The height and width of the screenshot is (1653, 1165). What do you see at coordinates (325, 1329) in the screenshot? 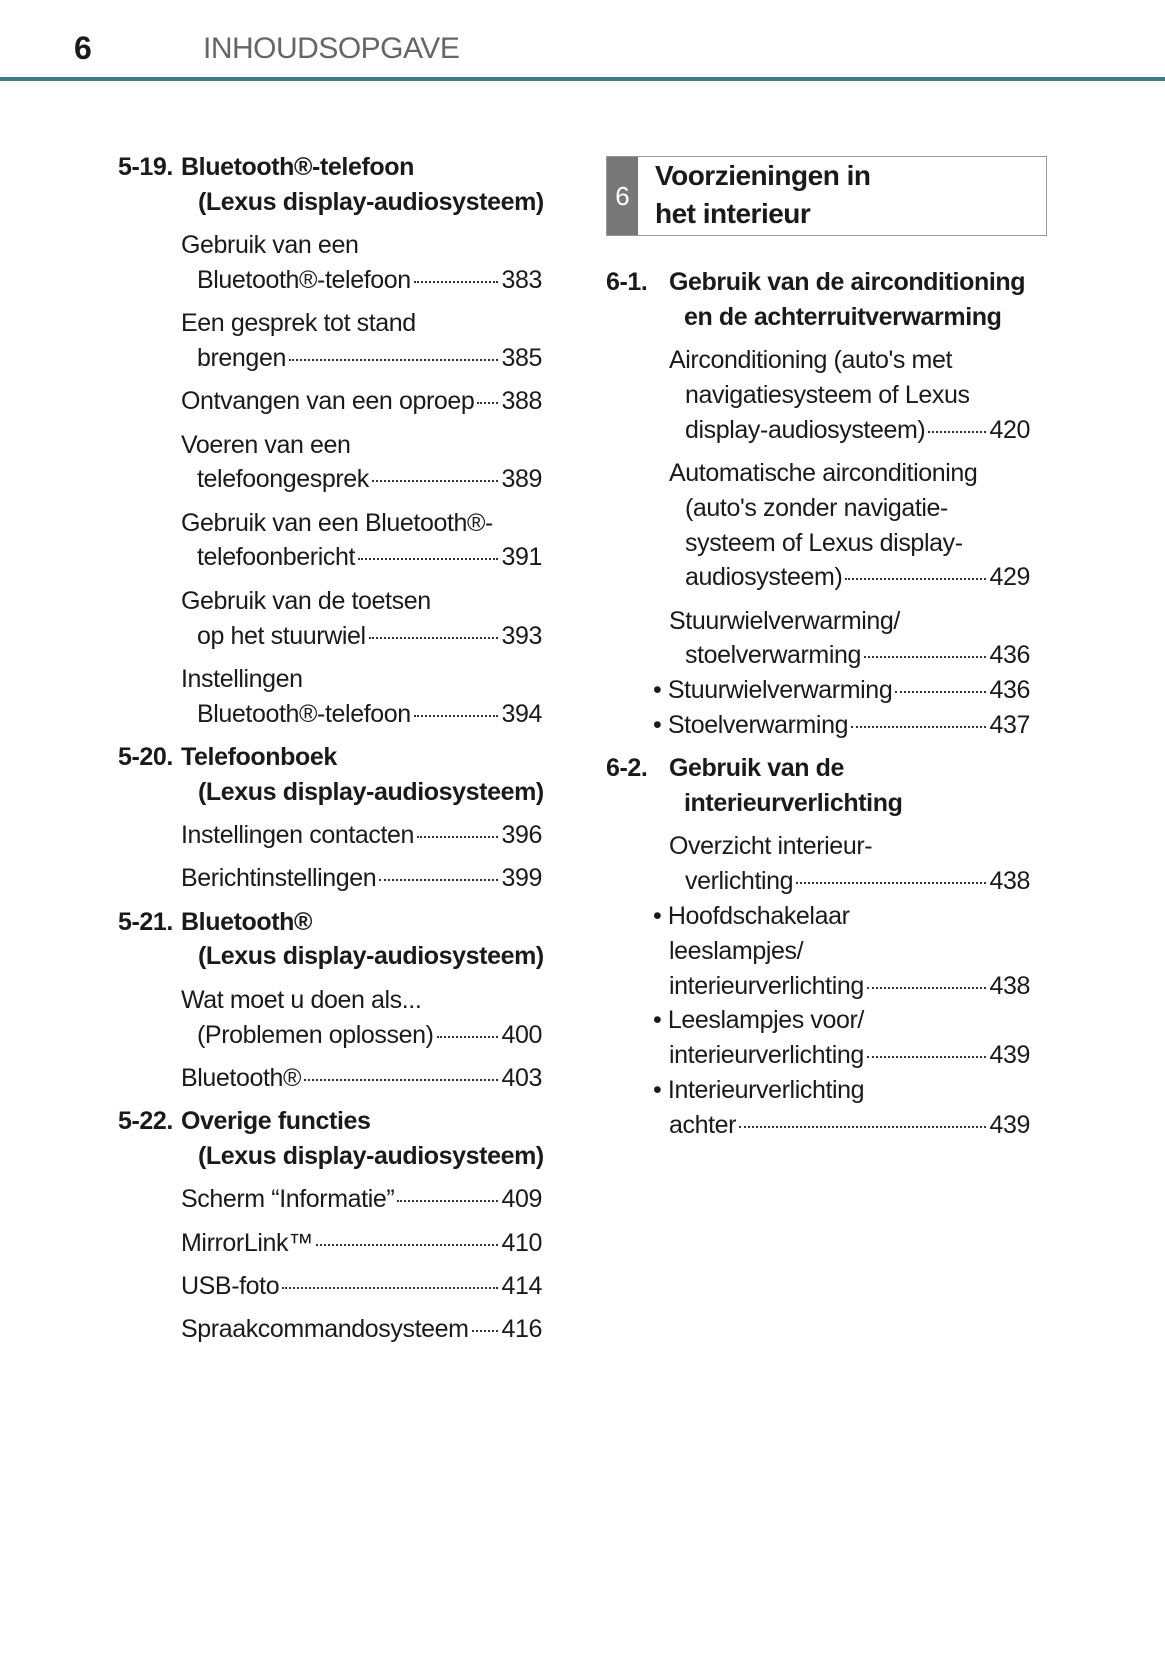
I see `toc-entry-text: Spraakcommandosysteem` at bounding box center [325, 1329].